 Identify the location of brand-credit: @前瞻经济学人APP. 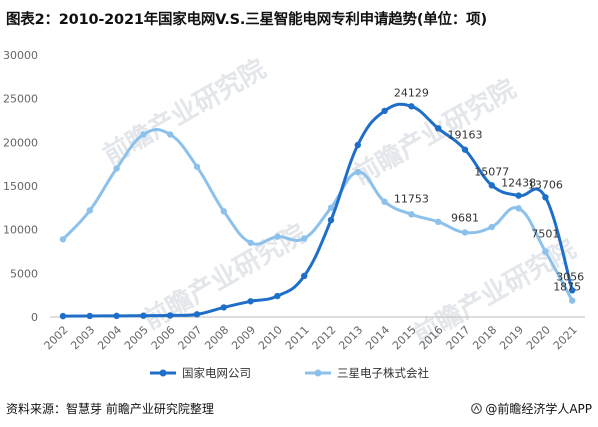
(531, 408).